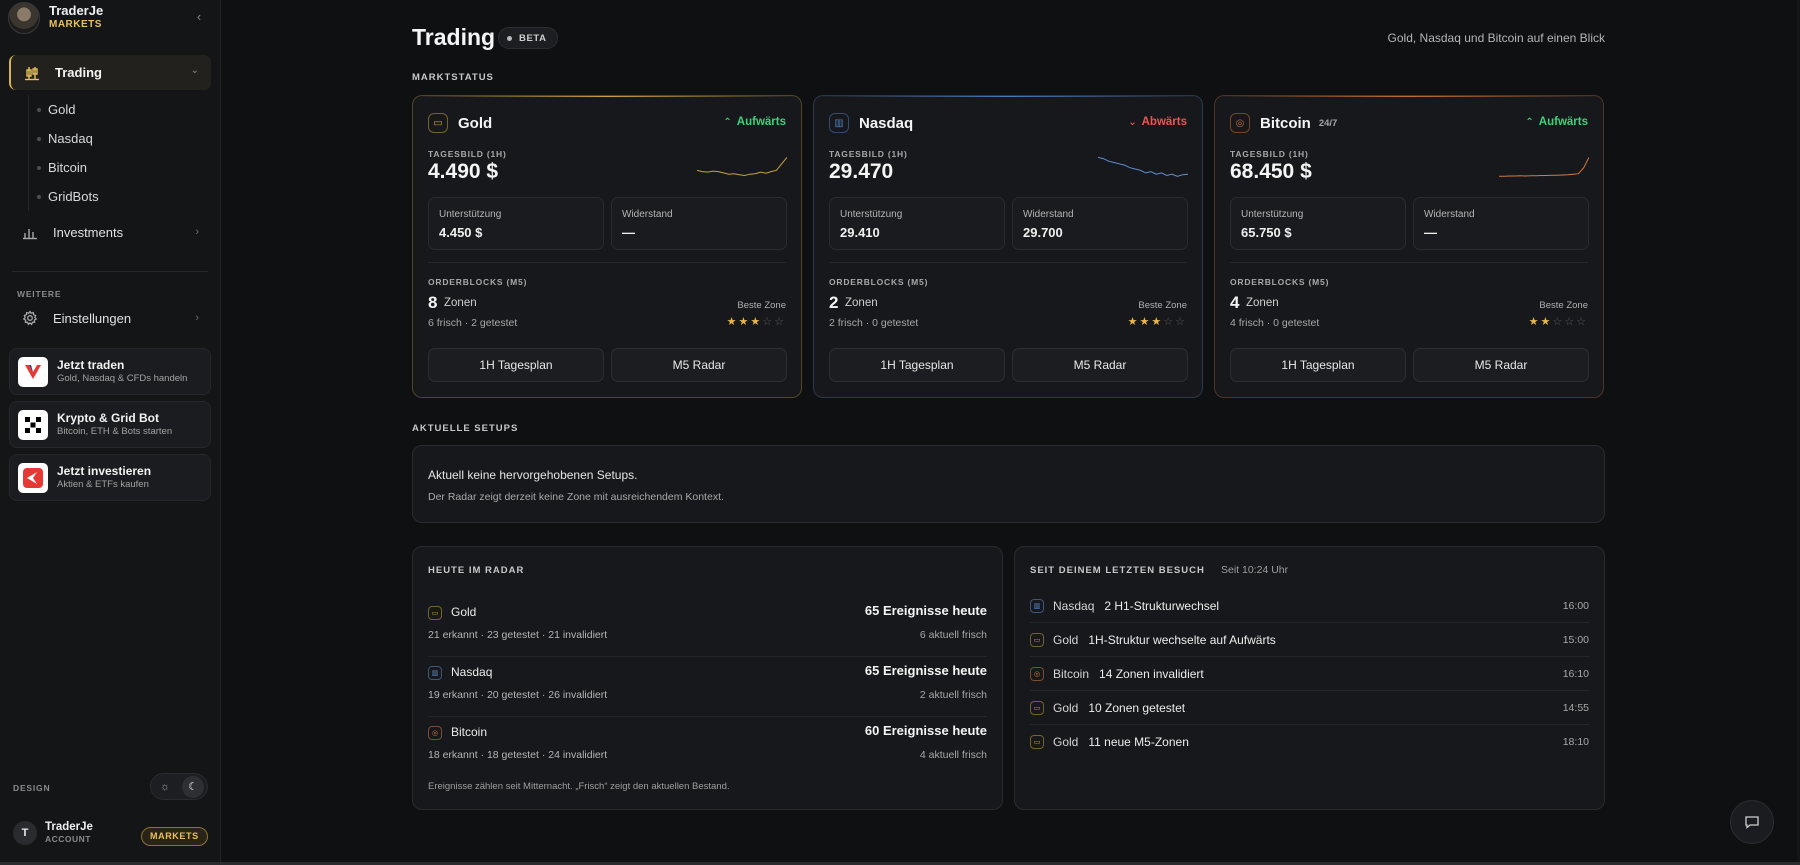  I want to click on star-empty-icon: ☆, so click(1570, 322).